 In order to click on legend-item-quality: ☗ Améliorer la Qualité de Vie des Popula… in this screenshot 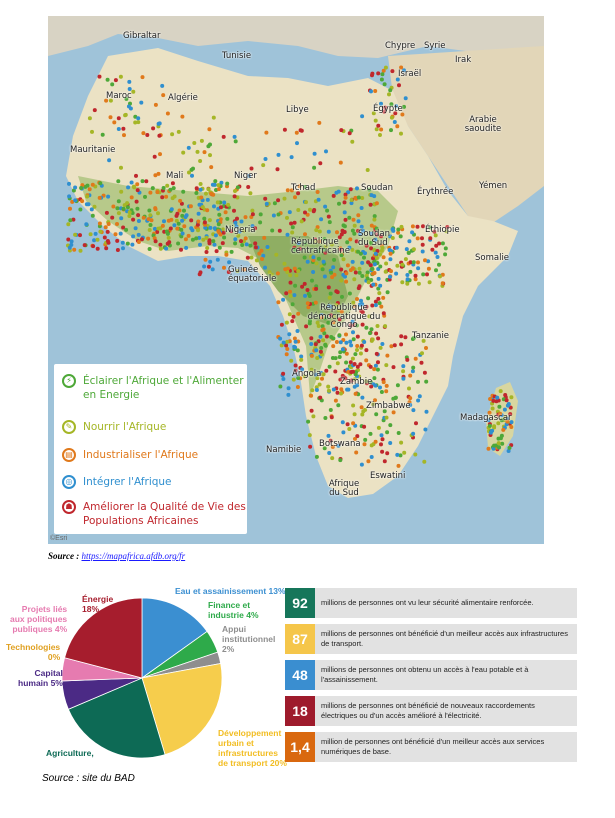, I will do `click(155, 514)`.